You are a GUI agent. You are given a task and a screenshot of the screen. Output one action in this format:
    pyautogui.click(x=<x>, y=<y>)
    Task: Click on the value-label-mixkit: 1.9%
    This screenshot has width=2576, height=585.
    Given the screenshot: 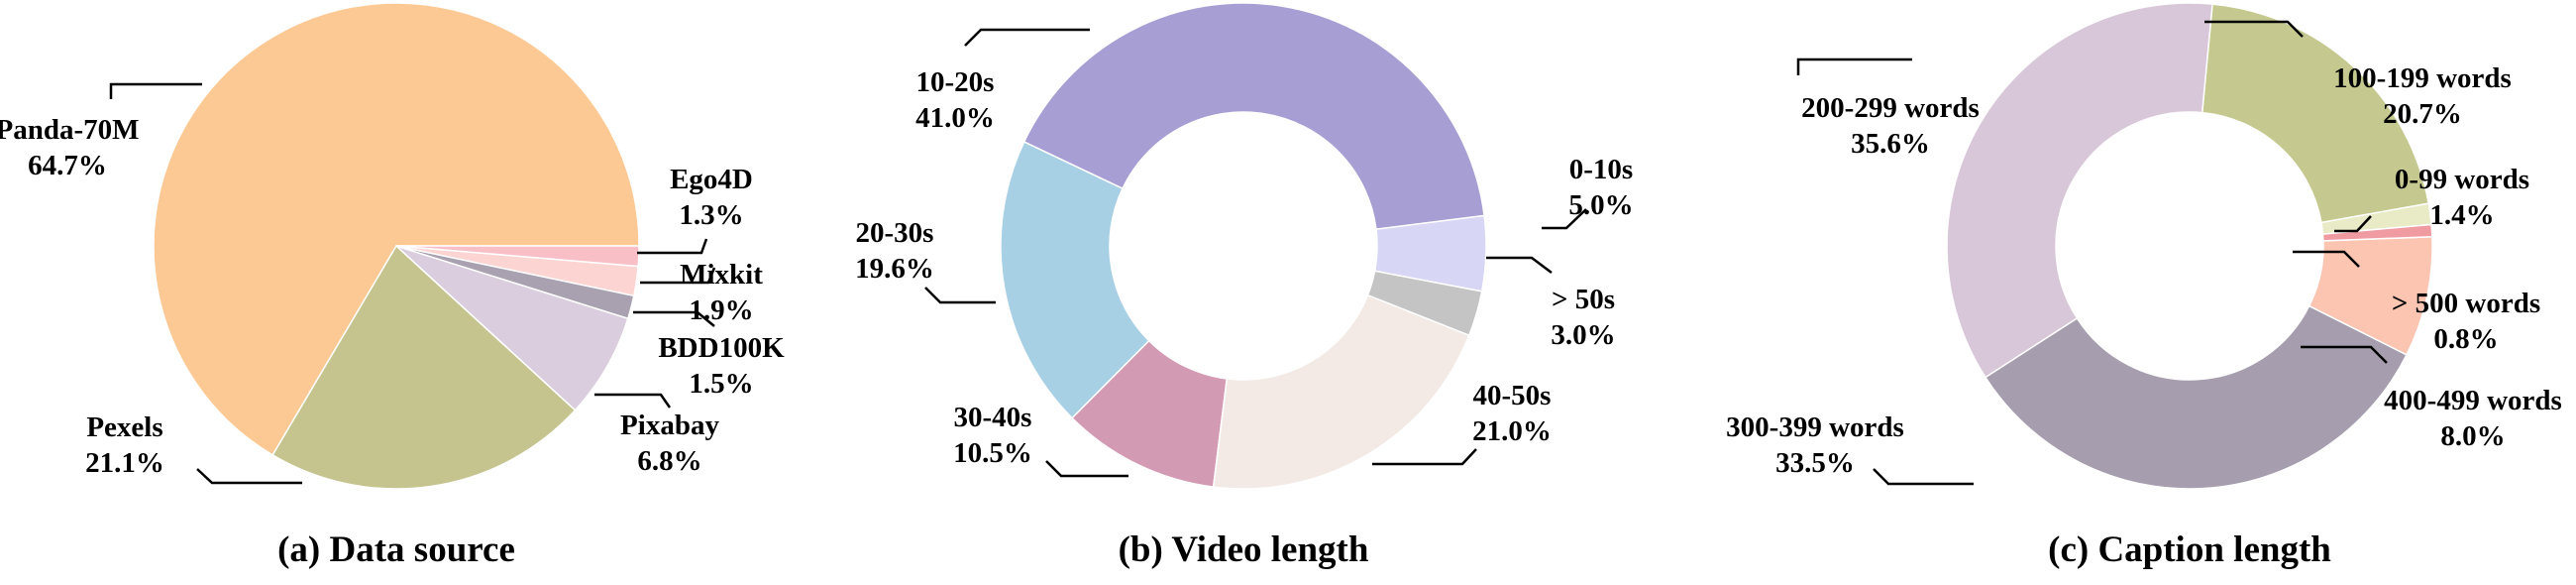 What is the action you would take?
    pyautogui.click(x=721, y=310)
    